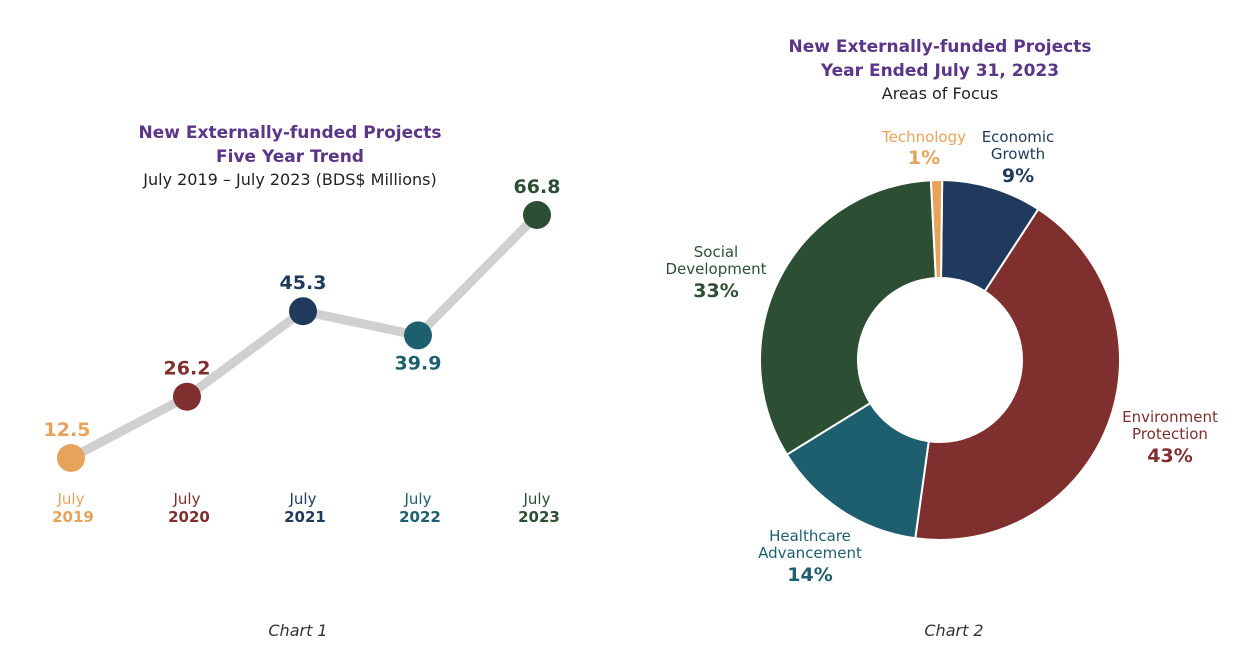  Describe the element at coordinates (1018, 176) in the screenshot. I see `slice-percent: 9%` at that location.